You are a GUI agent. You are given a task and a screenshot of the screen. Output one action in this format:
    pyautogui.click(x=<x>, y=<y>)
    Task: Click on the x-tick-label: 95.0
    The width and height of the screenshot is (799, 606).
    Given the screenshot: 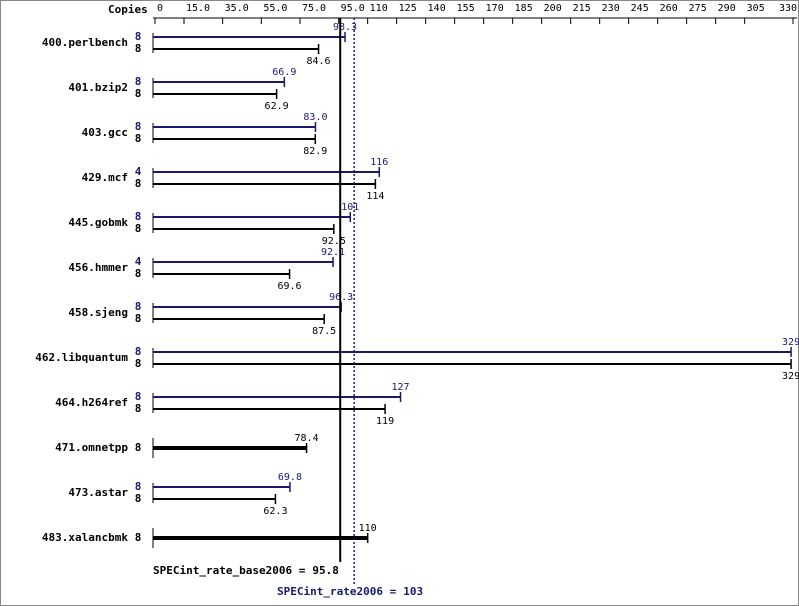 What is the action you would take?
    pyautogui.click(x=353, y=8)
    